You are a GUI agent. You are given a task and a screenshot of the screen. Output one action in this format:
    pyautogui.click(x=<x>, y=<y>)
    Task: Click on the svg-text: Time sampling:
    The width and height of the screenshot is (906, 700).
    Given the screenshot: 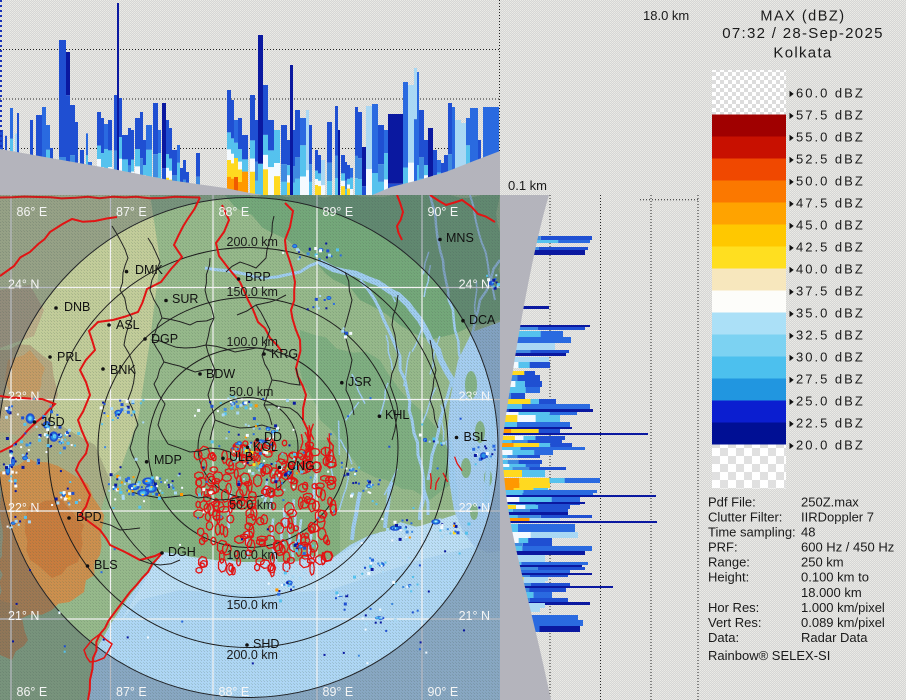 What is the action you would take?
    pyautogui.click(x=752, y=532)
    